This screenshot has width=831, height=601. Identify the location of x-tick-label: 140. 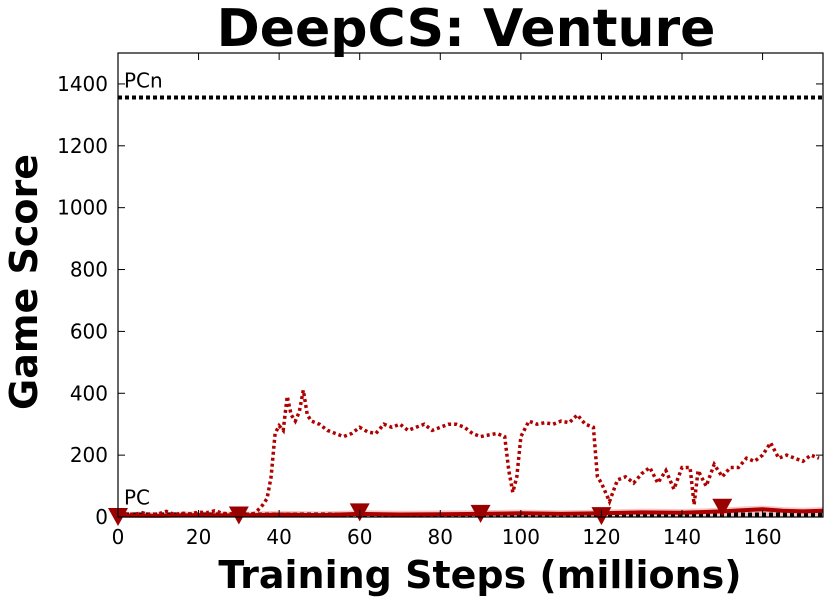
(682, 537).